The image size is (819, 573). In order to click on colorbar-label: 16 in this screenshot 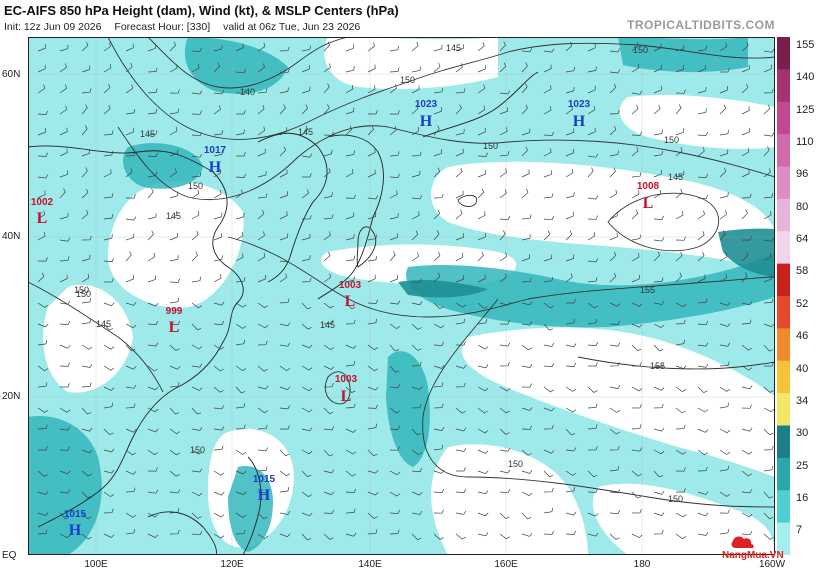, I will do `click(802, 498)`.